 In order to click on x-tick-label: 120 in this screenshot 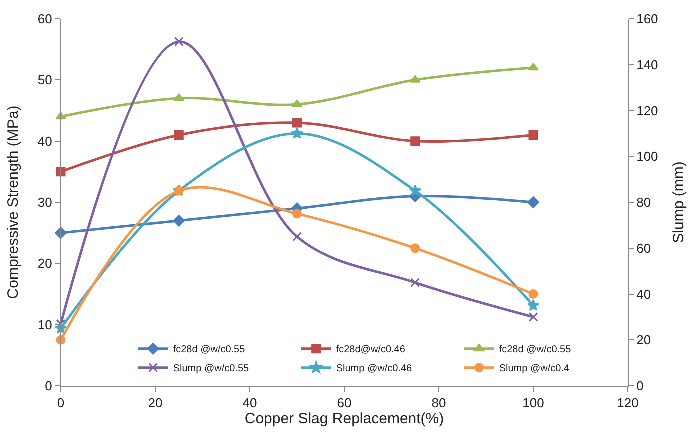, I will do `click(628, 403)`.